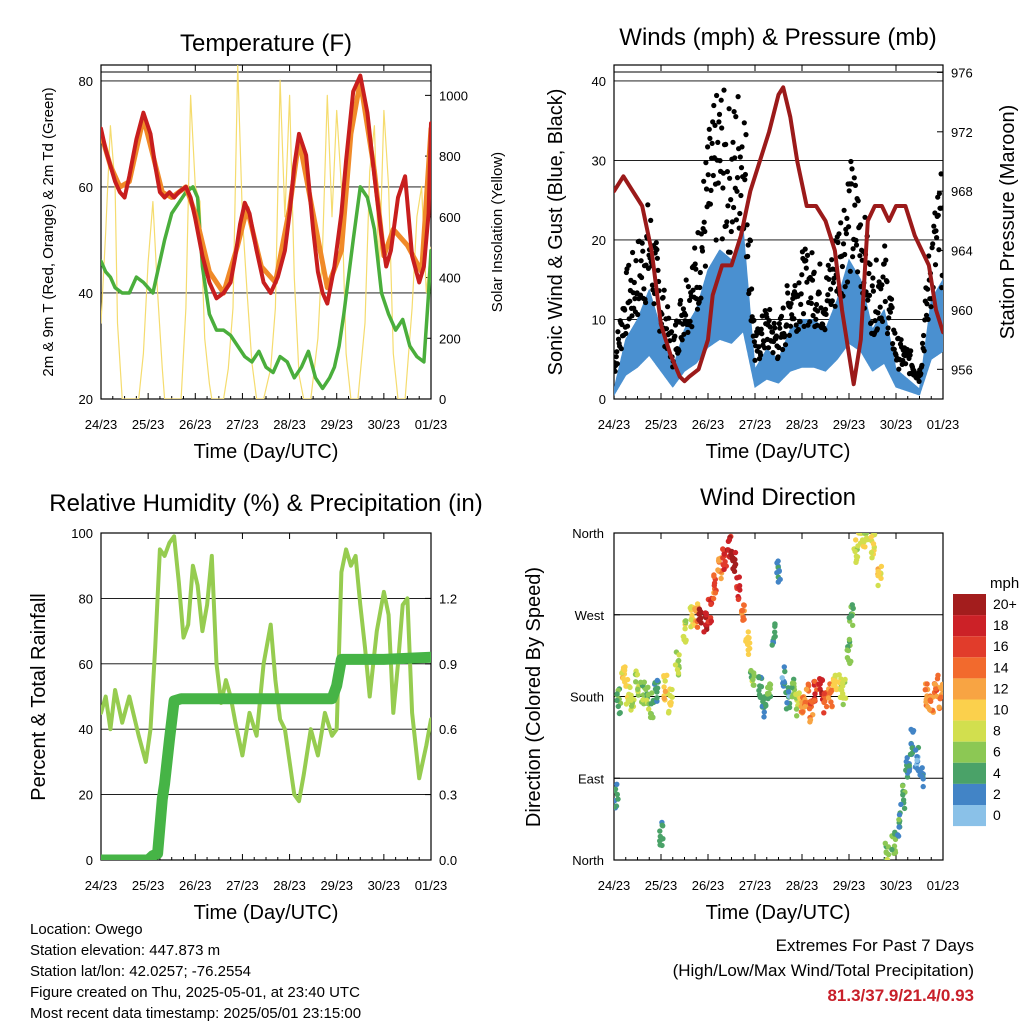  Describe the element at coordinates (997, 815) in the screenshot. I see `legend-label: 0` at that location.